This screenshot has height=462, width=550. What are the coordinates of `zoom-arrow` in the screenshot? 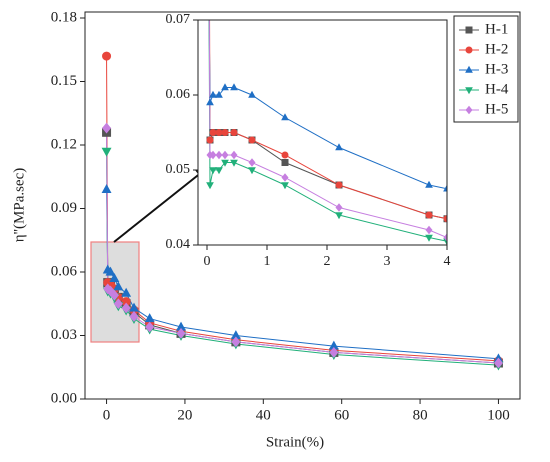 It's located at (158, 207).